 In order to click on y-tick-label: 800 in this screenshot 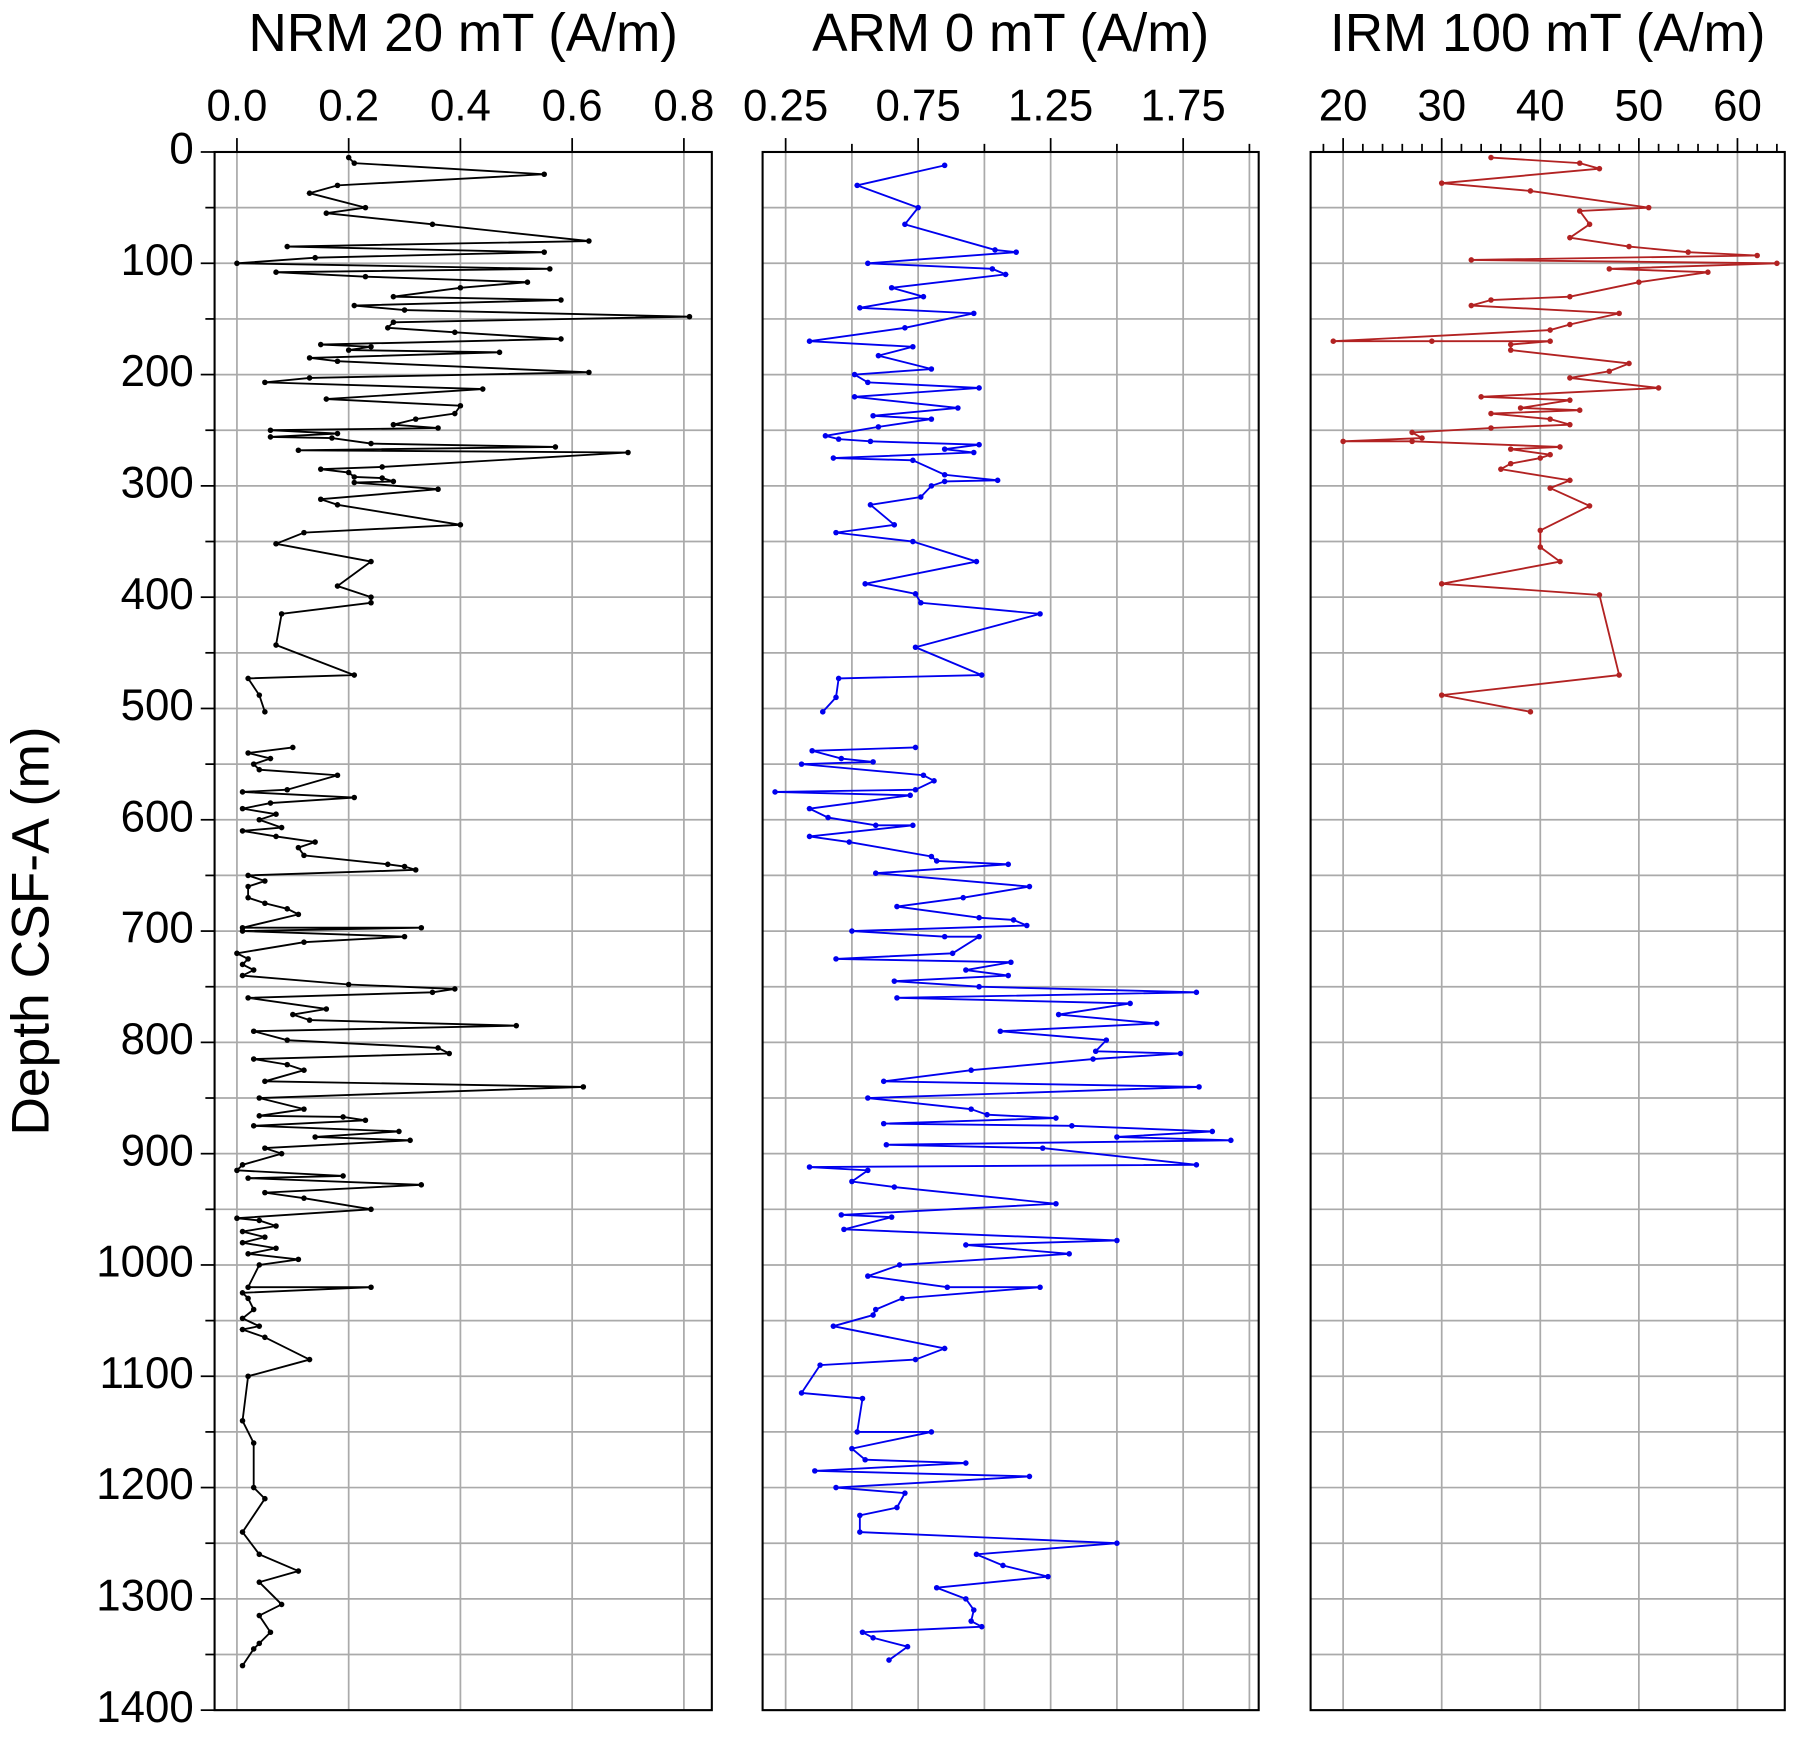, I will do `click(157, 1039)`.